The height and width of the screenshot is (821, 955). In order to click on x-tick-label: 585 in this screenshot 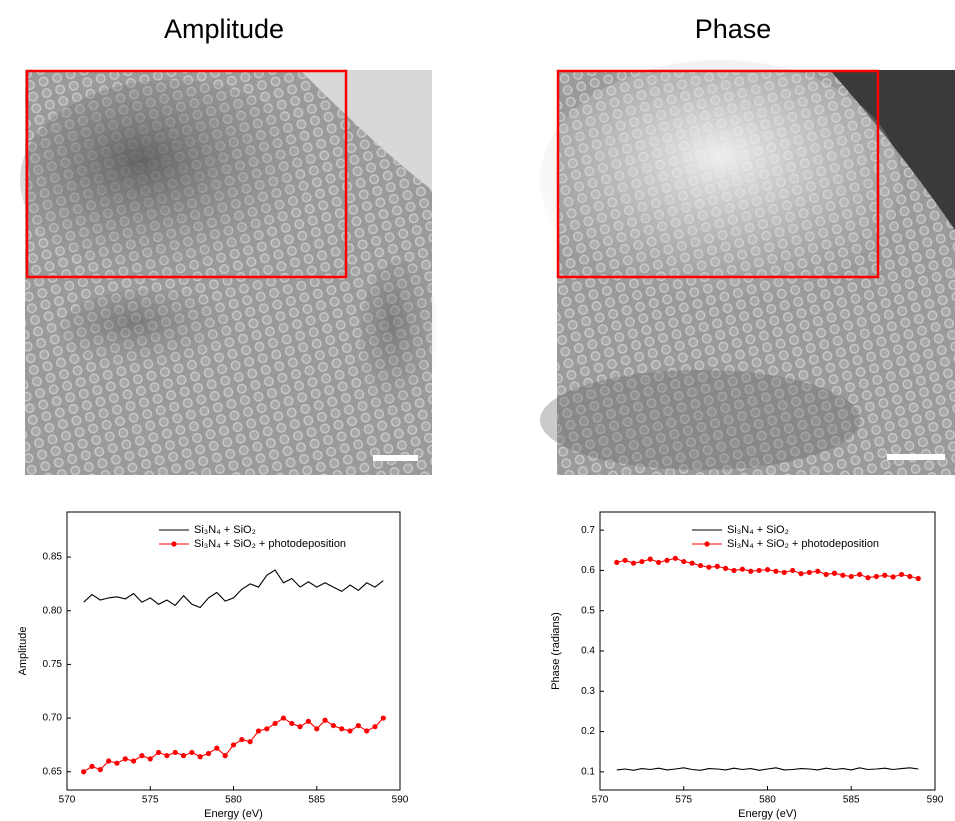, I will do `click(316, 800)`.